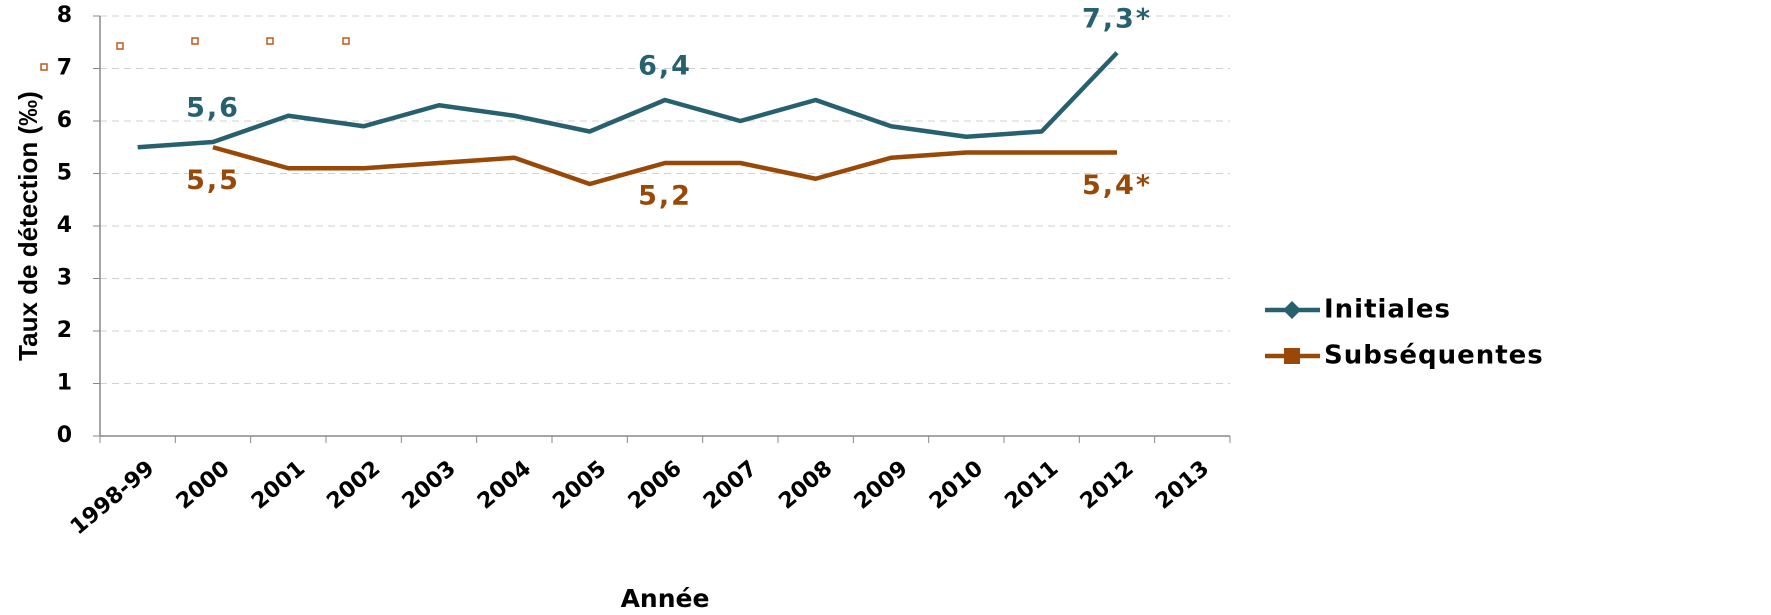 This screenshot has width=1771, height=615. Describe the element at coordinates (64, 120) in the screenshot. I see `y-tick-label: 6` at that location.